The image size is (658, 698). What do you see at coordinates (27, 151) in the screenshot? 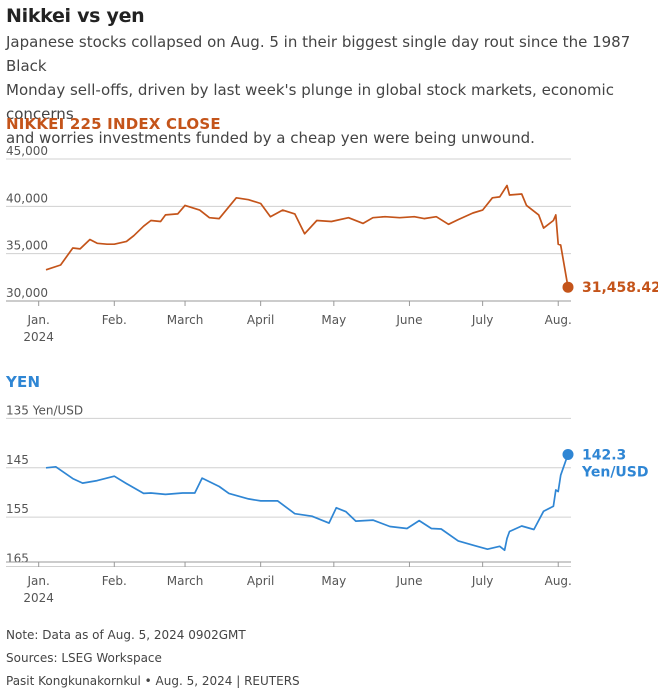
I see `nikkei-ytick-label: 45,000` at bounding box center [27, 151].